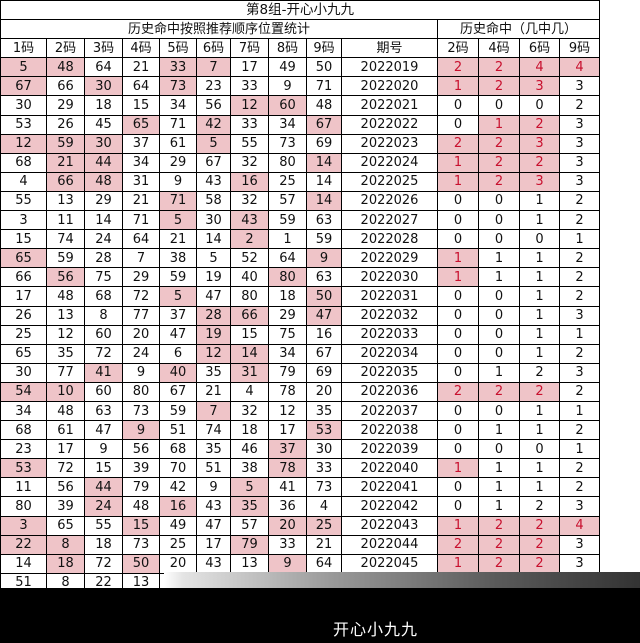 The image size is (640, 643). I want to click on code-cell: 69, so click(324, 372).